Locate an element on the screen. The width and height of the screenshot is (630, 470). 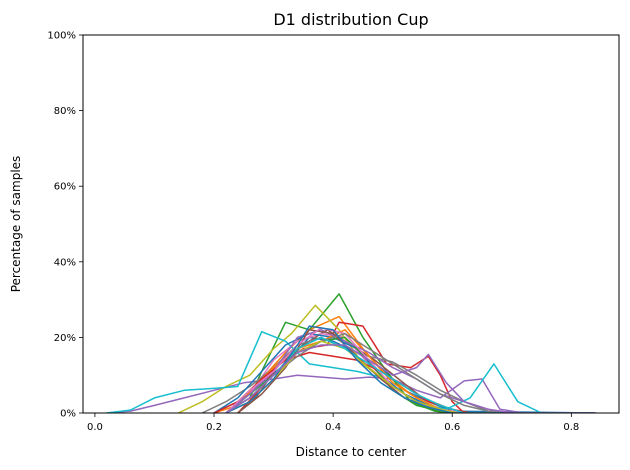
y-axis: 0% 20% 40% 60% 80% 100% is located at coordinates (65, 225).